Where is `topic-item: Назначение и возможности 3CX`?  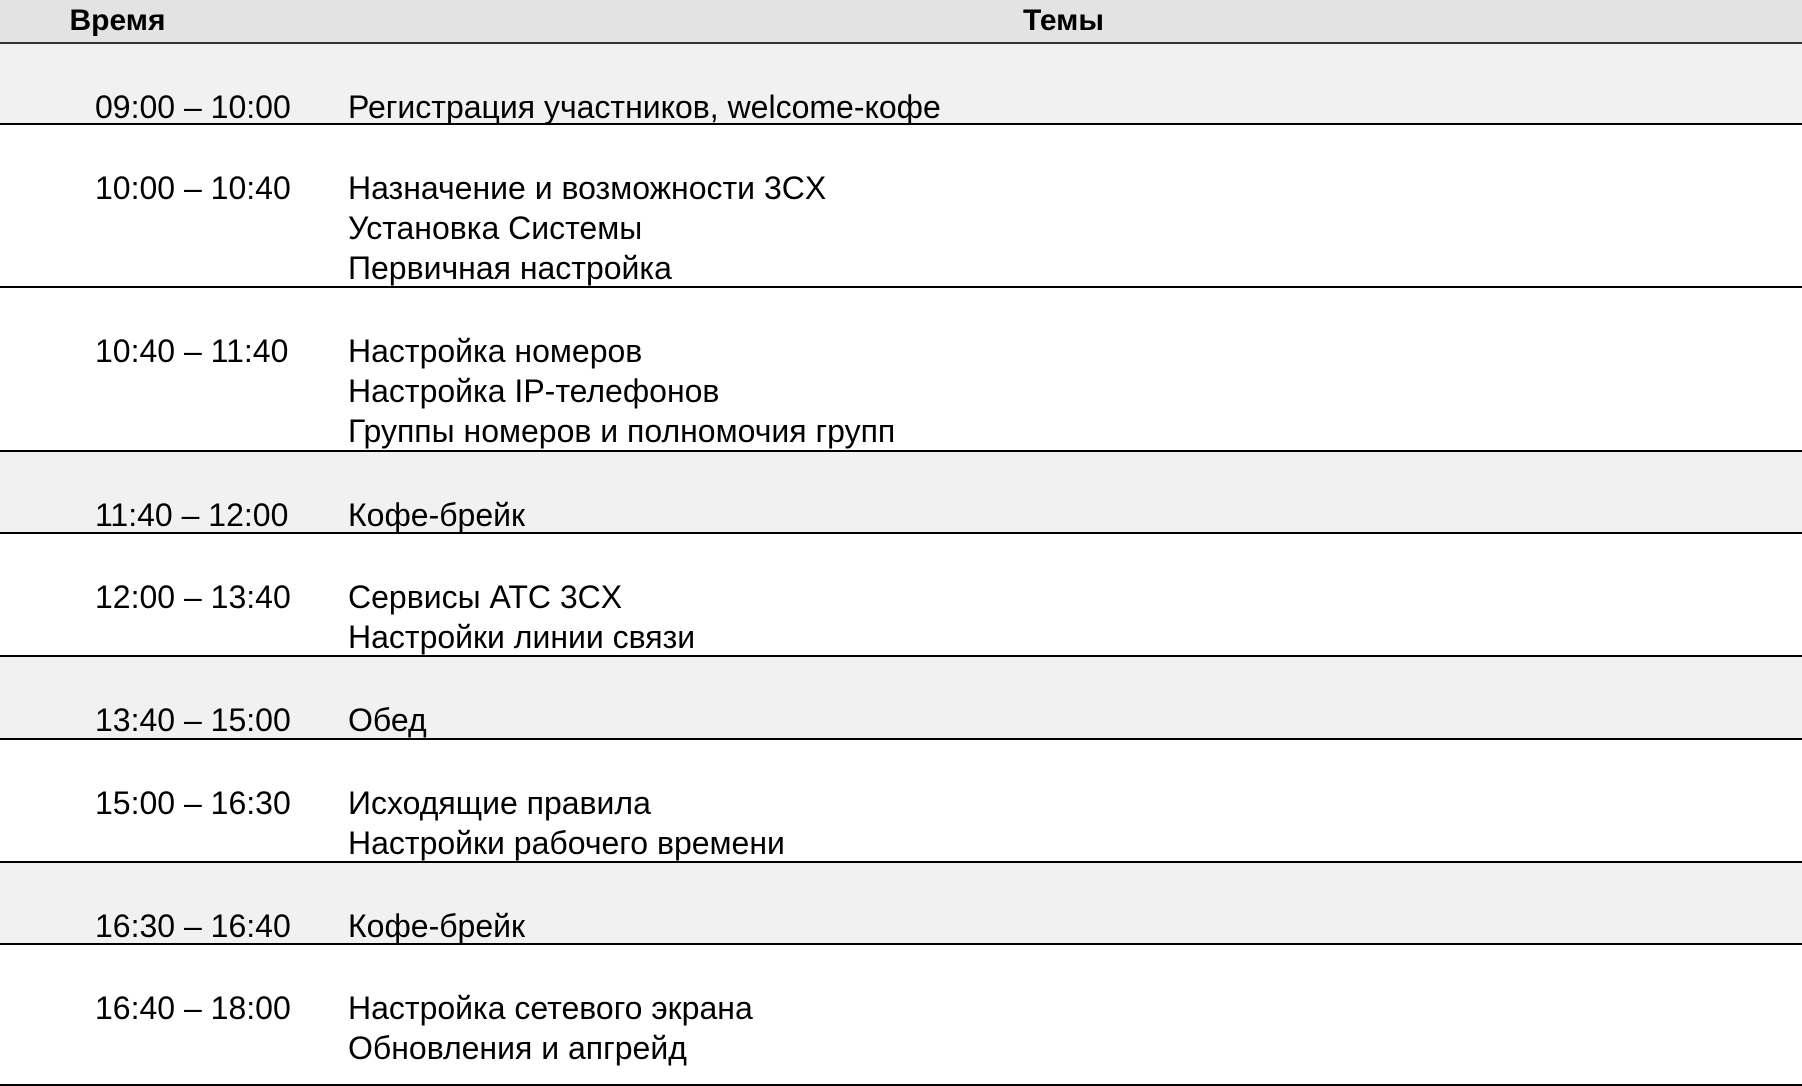
topic-item: Назначение и возможности 3CX is located at coordinates (587, 188).